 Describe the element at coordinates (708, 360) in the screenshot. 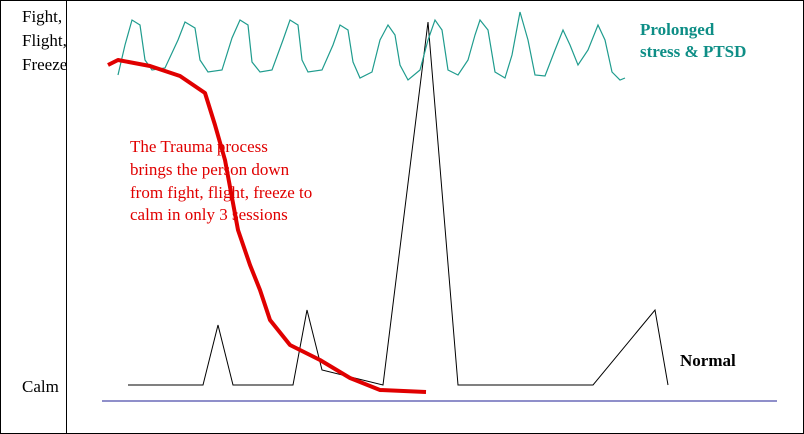

I see `normal-label: Normal` at that location.